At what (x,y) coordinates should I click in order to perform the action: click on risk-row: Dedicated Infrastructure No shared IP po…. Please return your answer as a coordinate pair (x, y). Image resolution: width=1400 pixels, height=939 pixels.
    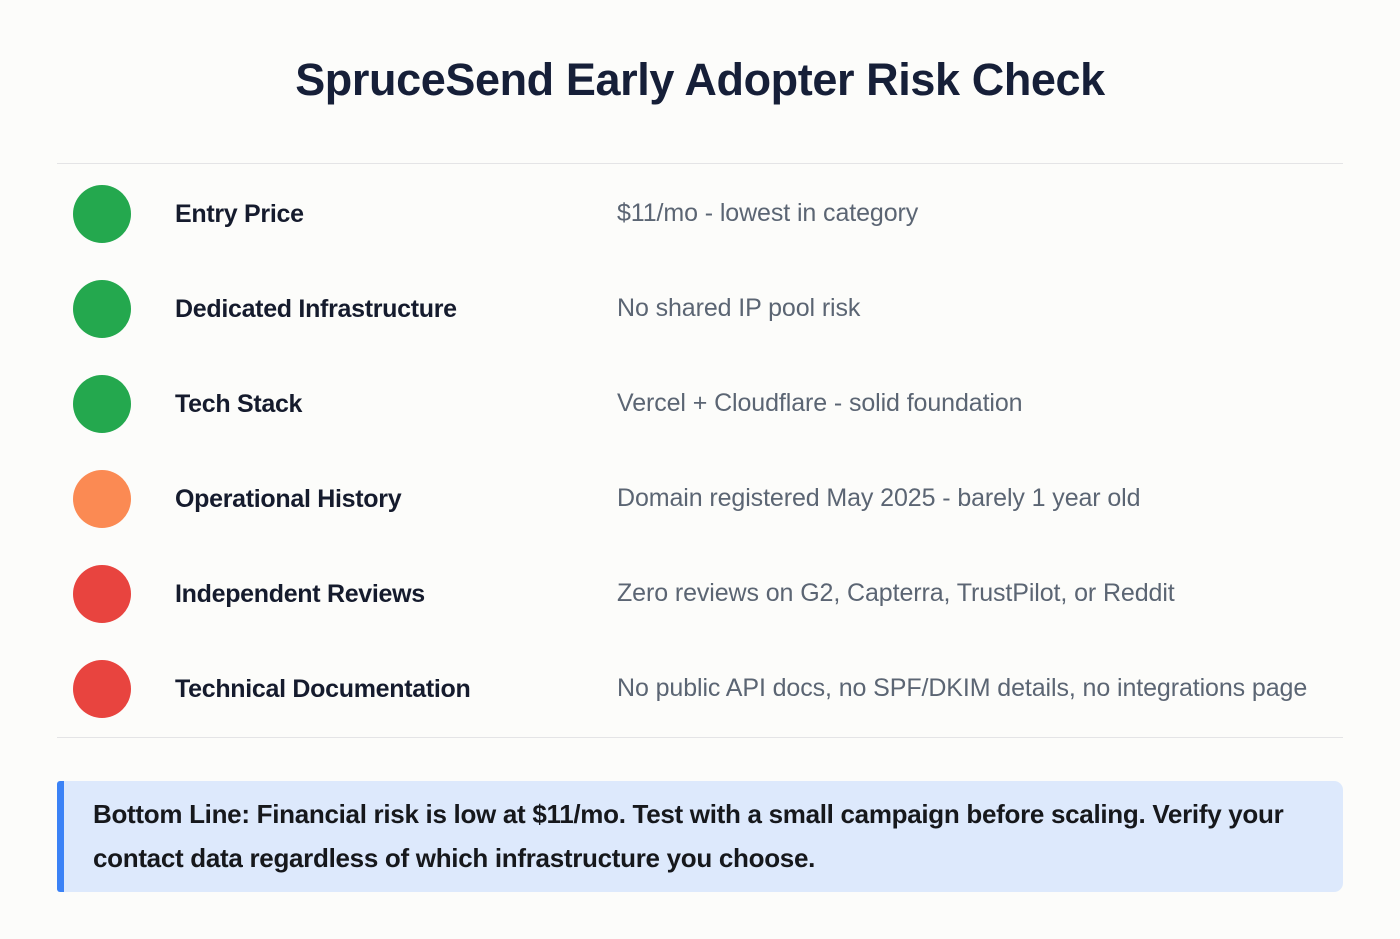
    Looking at the image, I should click on (700, 308).